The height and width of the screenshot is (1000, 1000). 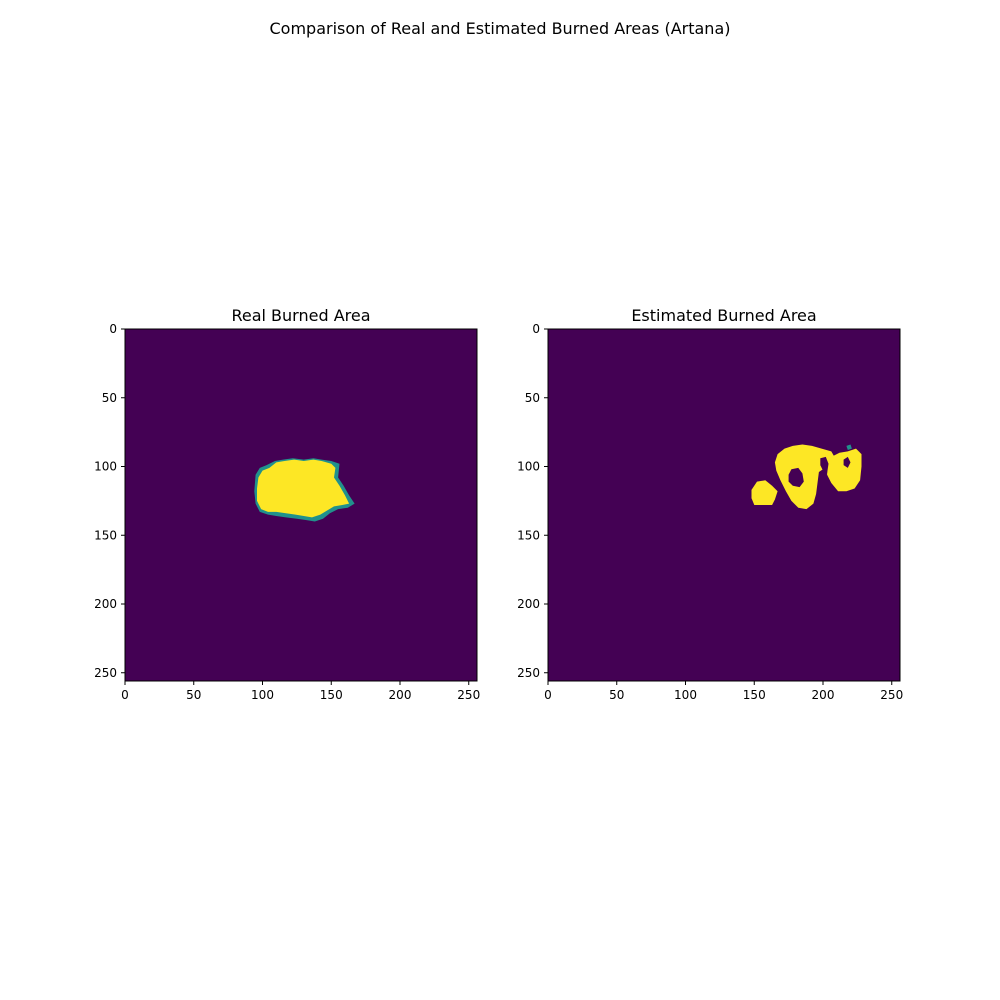 I want to click on panel-title-estimated: Estimated Burned Area, so click(x=723, y=315).